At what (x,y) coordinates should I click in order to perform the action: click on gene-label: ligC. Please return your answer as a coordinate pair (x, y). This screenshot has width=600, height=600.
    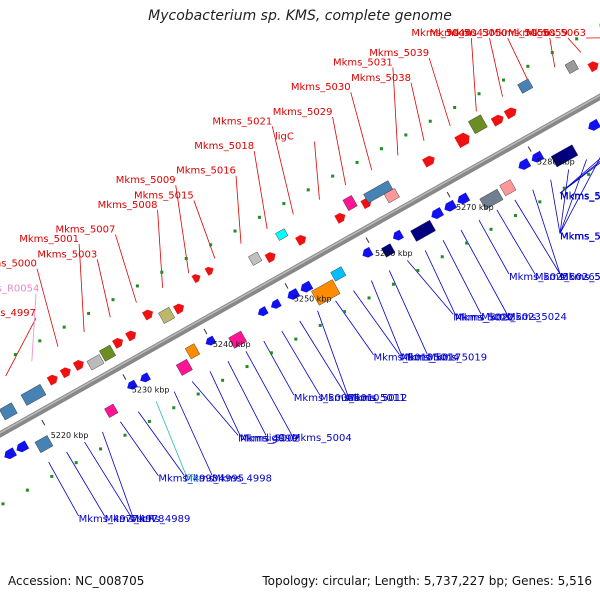
    Looking at the image, I should click on (275, 438).